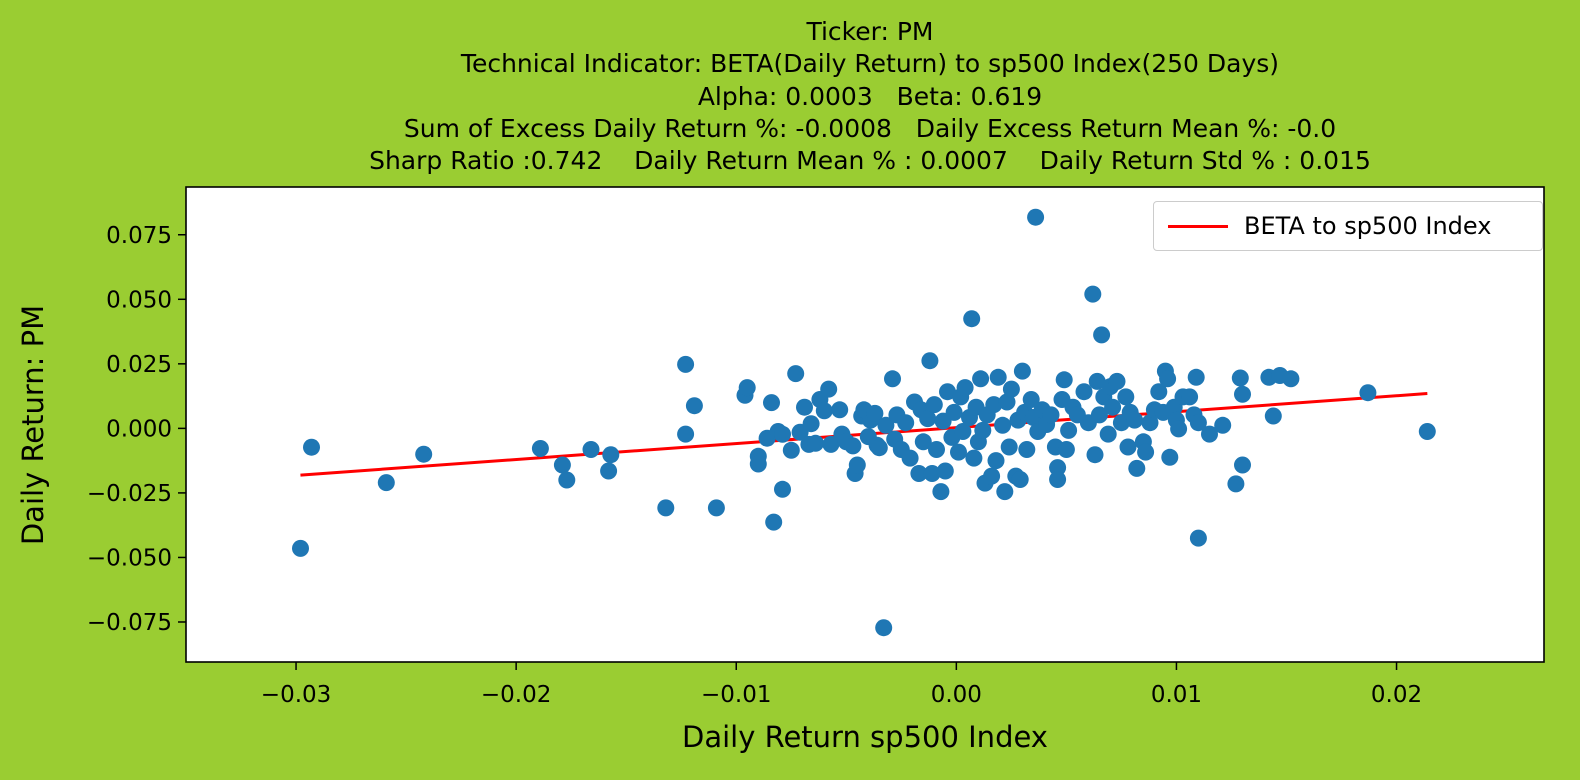 The width and height of the screenshot is (1580, 780). What do you see at coordinates (516, 695) in the screenshot?
I see `x-tick-label-1: −0.02` at bounding box center [516, 695].